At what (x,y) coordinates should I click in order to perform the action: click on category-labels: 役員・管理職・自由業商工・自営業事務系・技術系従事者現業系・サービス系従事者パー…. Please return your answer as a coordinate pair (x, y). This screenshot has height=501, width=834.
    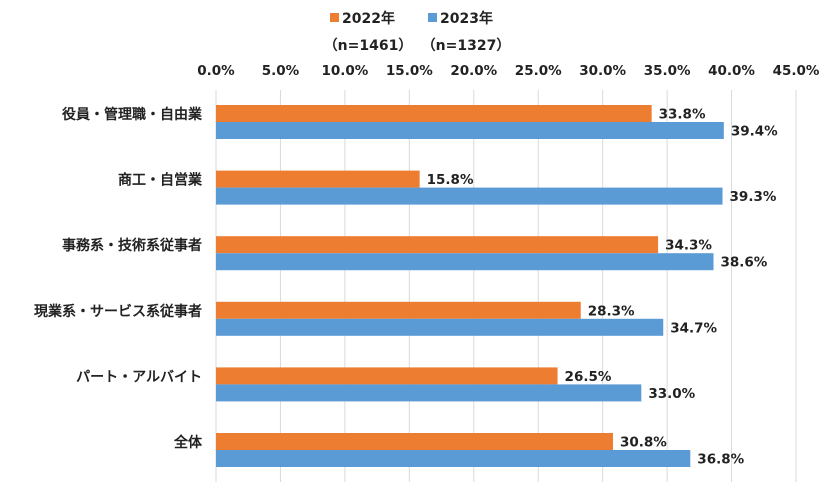
    Looking at the image, I should click on (118, 278).